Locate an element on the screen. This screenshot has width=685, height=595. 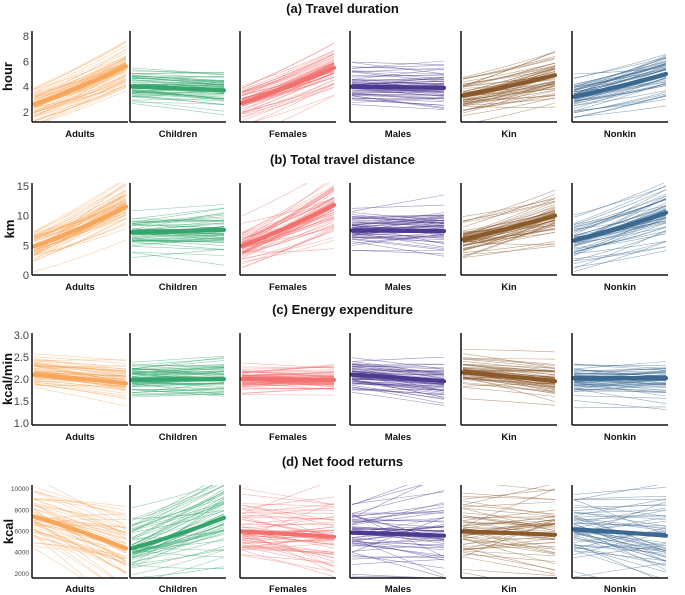
panel-label: Adults is located at coordinates (80, 134).